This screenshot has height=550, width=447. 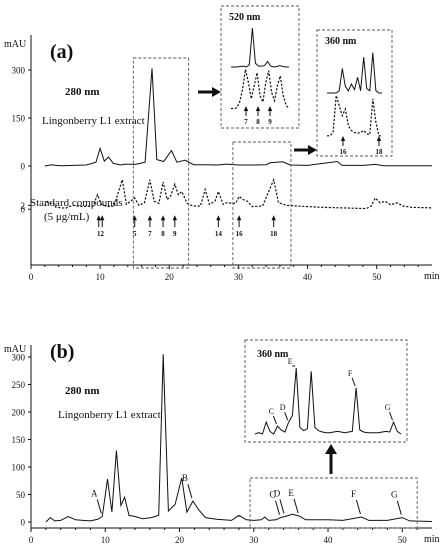 What do you see at coordinates (350, 373) in the screenshot?
I see `inset-360nm-b-peak-letter: F` at bounding box center [350, 373].